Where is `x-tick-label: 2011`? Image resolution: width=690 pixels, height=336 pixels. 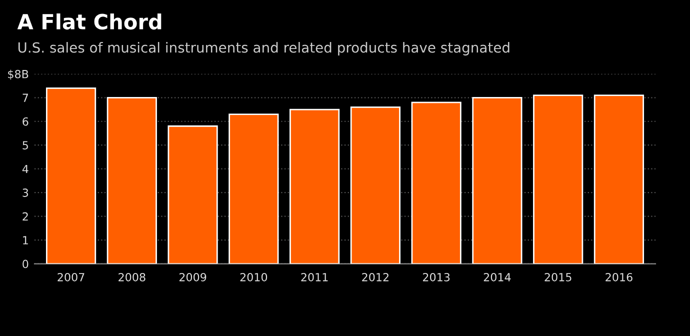 x-tick-label: 2011 is located at coordinates (314, 277).